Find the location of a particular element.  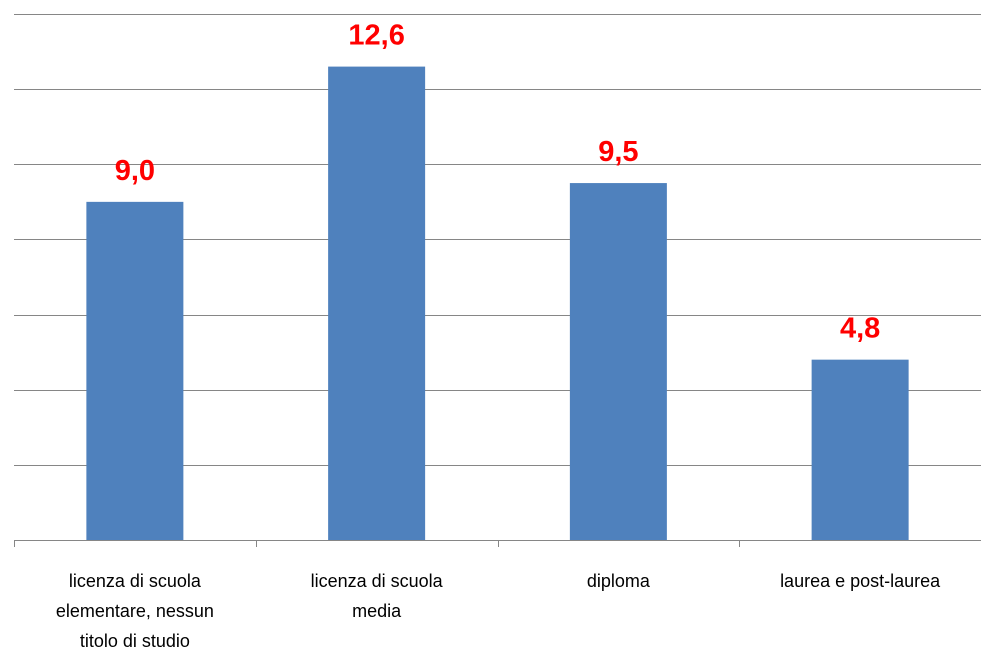

x-tick-label-line: elementare, nessun is located at coordinates (135, 611).